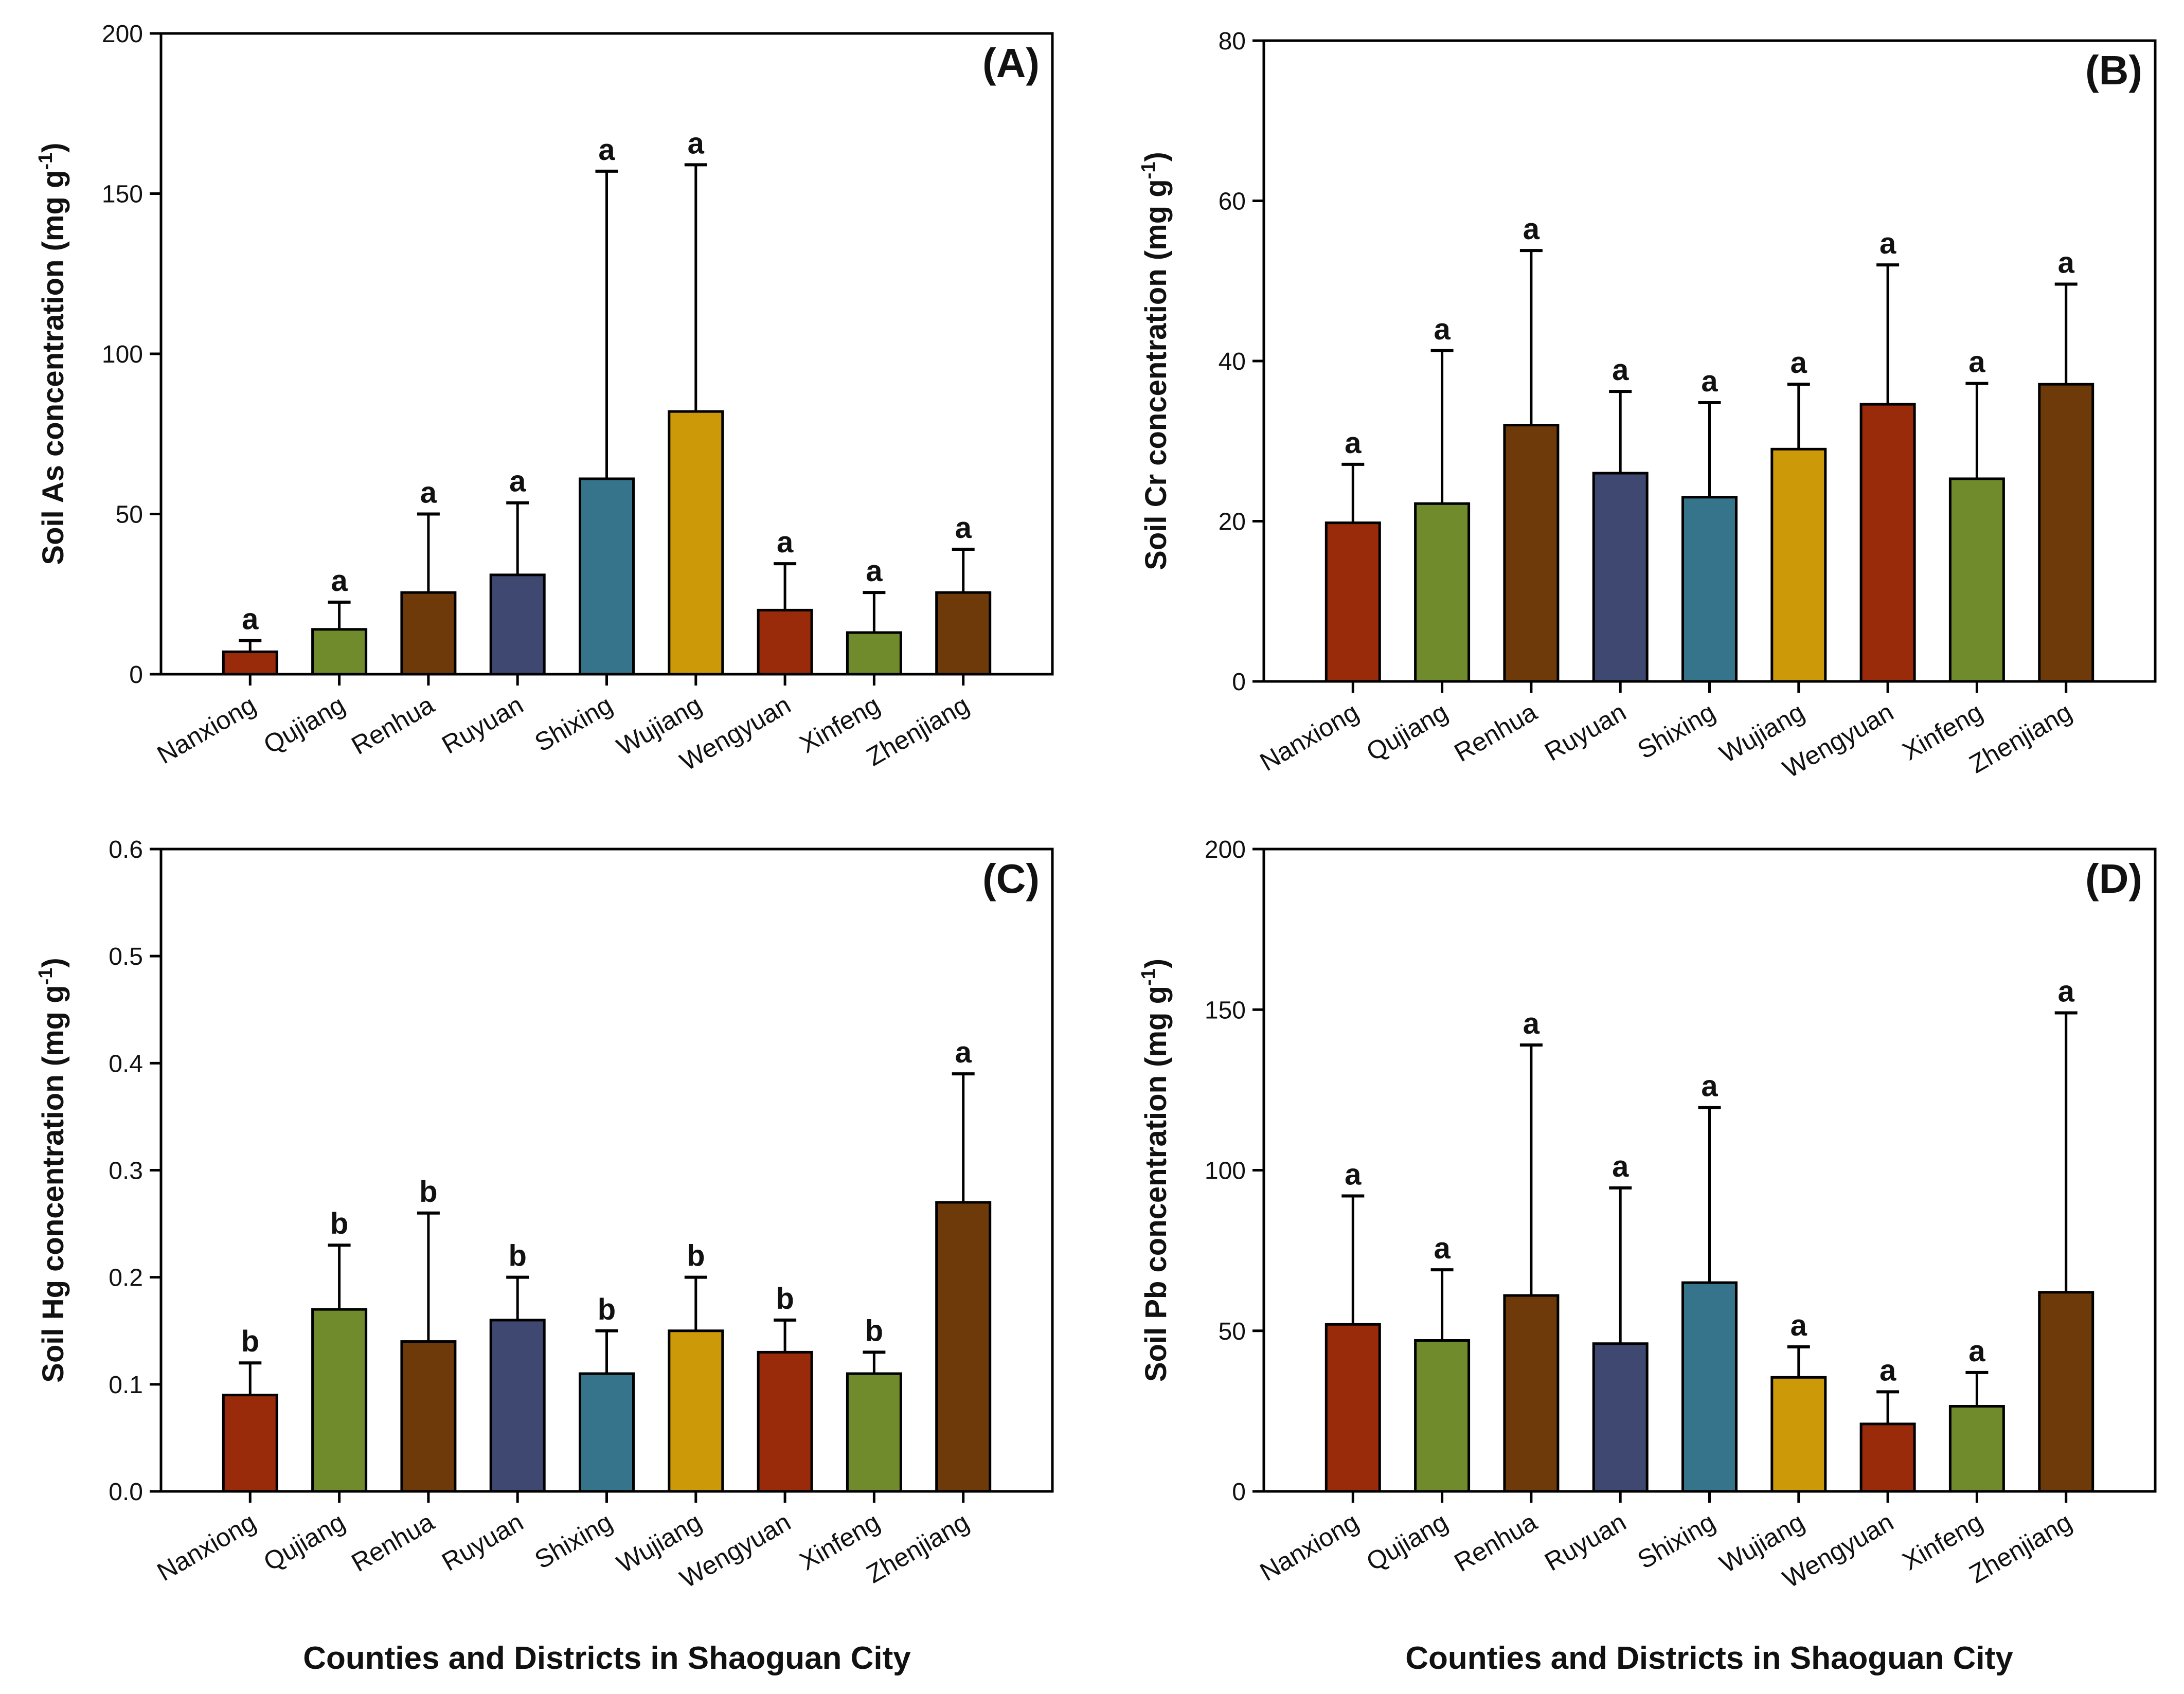 The width and height of the screenshot is (2184, 1694). Describe the element at coordinates (52, 1170) in the screenshot. I see `y-axis-label: Soil Hg concentration (mg g-1)` at that location.